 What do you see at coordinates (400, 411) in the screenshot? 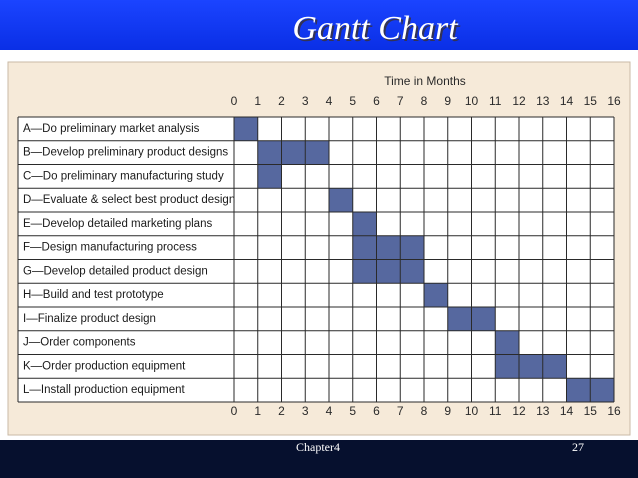
I see `x-tick-label-bottom: 7` at bounding box center [400, 411].